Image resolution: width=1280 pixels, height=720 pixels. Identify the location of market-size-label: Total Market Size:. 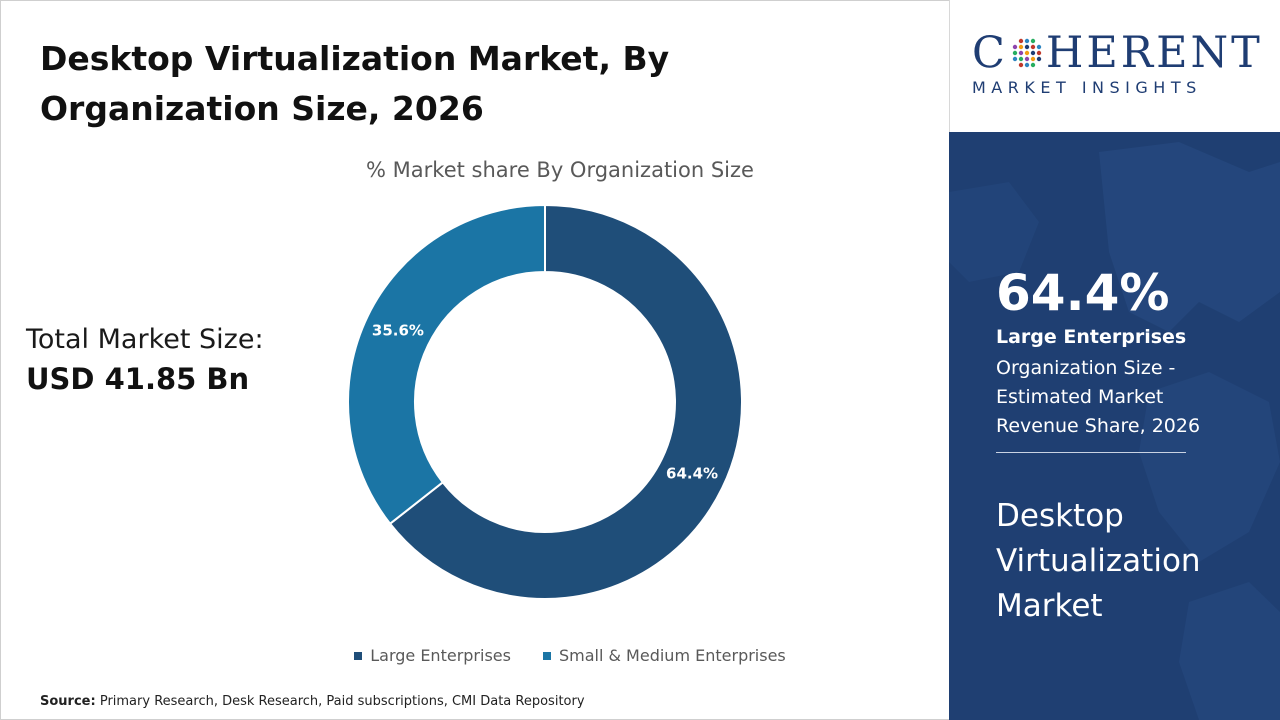
(145, 339).